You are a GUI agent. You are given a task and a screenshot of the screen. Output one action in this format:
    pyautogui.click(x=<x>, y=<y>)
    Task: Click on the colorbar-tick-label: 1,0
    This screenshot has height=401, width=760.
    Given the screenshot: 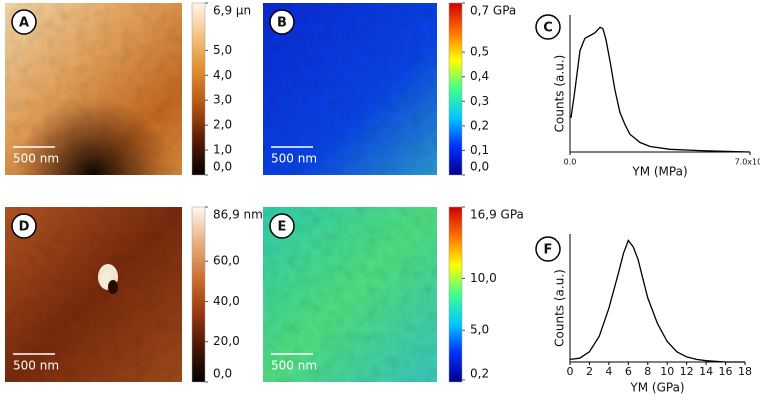 What is the action you would take?
    pyautogui.click(x=222, y=150)
    